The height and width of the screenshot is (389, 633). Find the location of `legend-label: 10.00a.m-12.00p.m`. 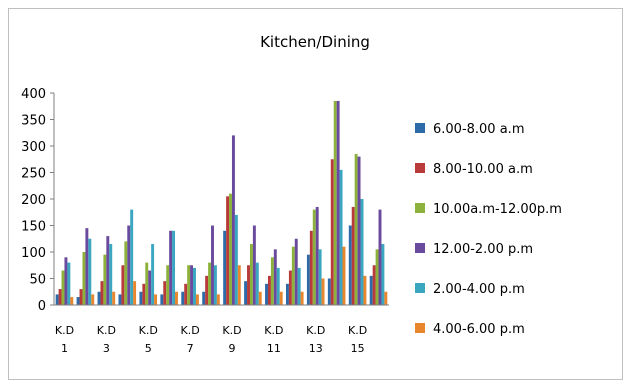

legend-label: 10.00a.m-12.00p.m is located at coordinates (497, 209).